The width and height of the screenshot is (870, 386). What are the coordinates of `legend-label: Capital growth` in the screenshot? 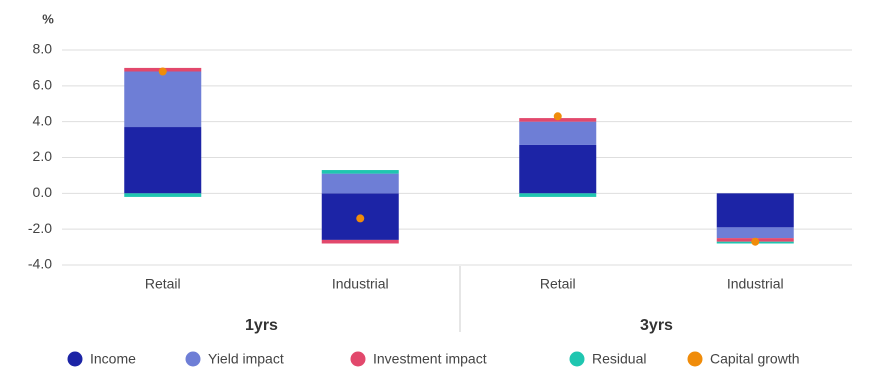 It's located at (755, 359).